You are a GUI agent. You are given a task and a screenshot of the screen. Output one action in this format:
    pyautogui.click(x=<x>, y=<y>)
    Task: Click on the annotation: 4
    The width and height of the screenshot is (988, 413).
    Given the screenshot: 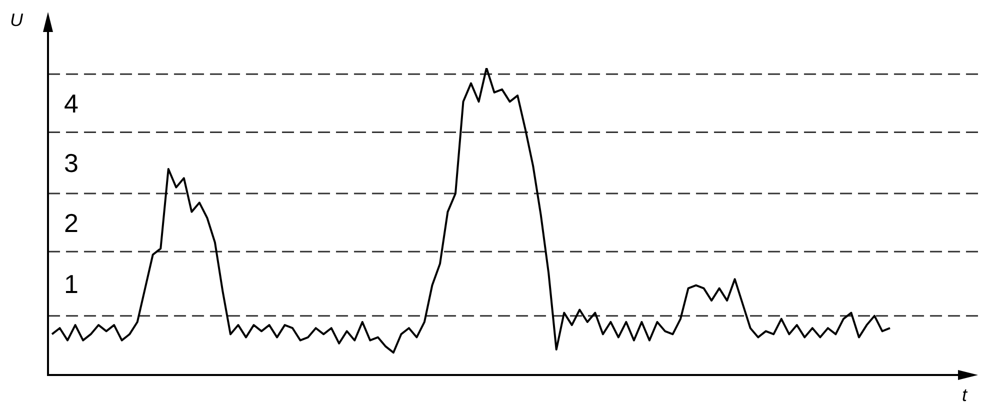 What is the action you would take?
    pyautogui.click(x=71, y=103)
    